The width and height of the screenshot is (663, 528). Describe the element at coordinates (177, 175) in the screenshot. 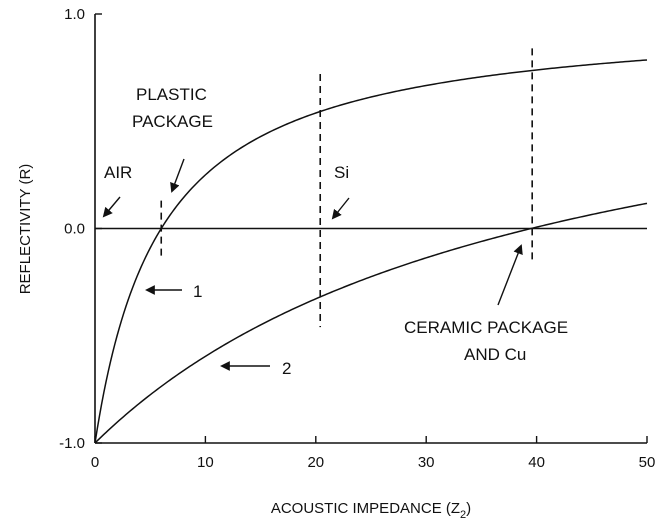

I see `plastic-arrow` at that location.